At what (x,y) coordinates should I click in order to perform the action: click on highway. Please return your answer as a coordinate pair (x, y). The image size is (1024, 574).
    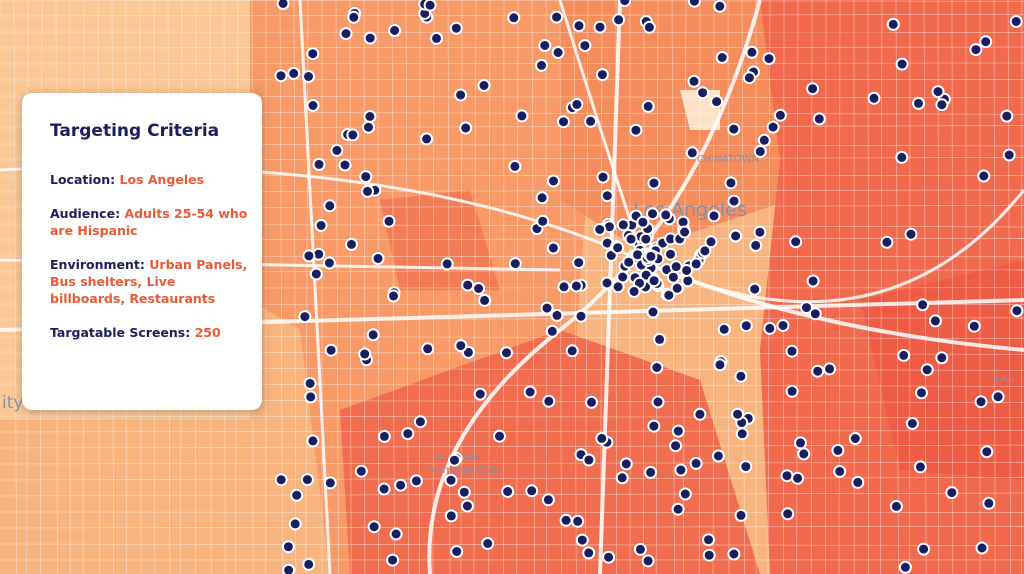
    Looking at the image, I should click on (315, 287).